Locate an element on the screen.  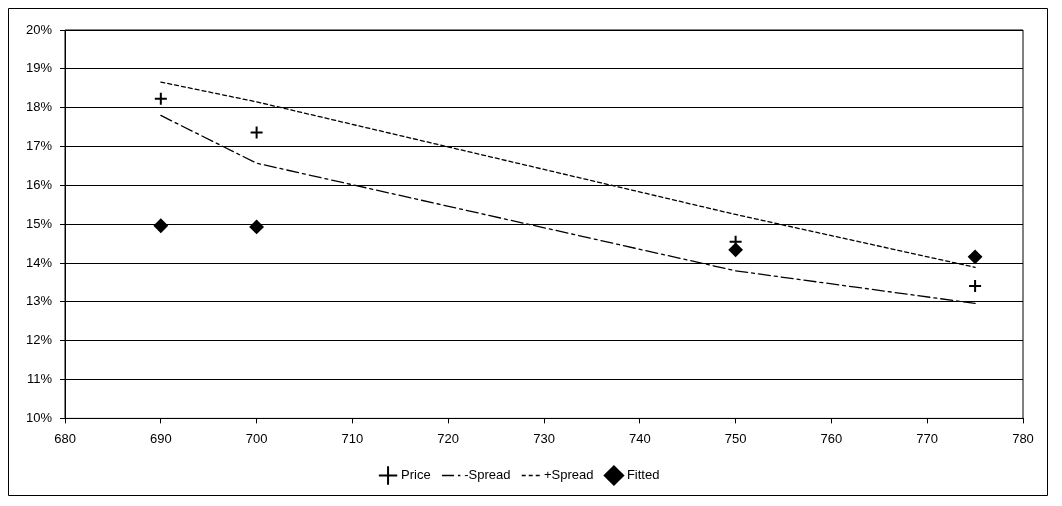
y-tick-label: 12% is located at coordinates (39, 340).